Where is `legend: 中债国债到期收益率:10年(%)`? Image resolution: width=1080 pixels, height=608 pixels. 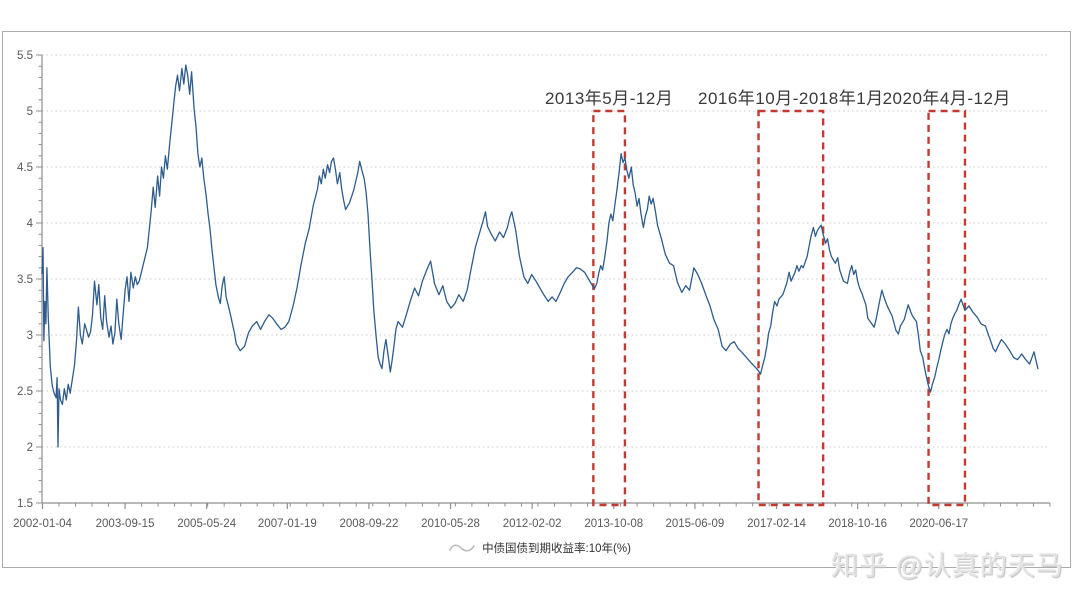
legend: 中债国债到期收益率:10年(%) is located at coordinates (540, 548).